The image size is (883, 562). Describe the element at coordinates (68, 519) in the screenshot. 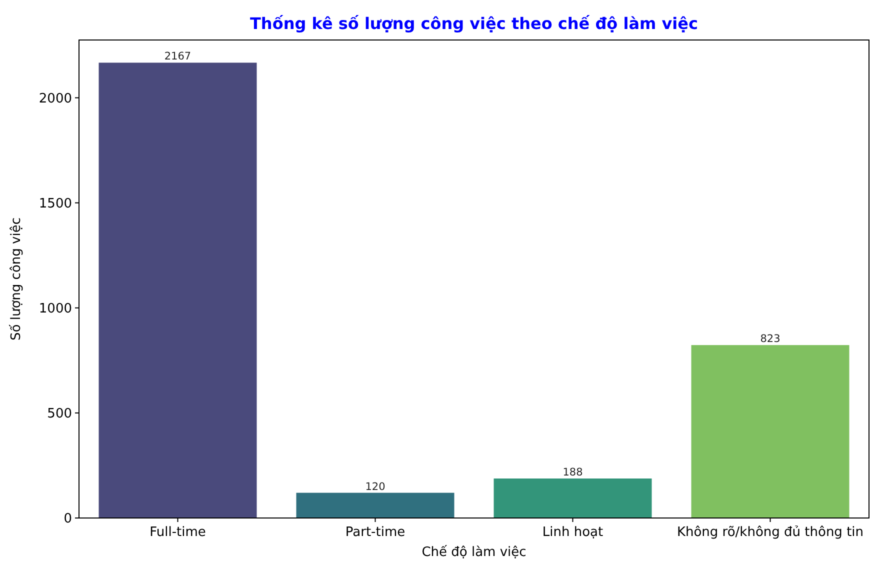

I see `y-tick-label: 0` at that location.